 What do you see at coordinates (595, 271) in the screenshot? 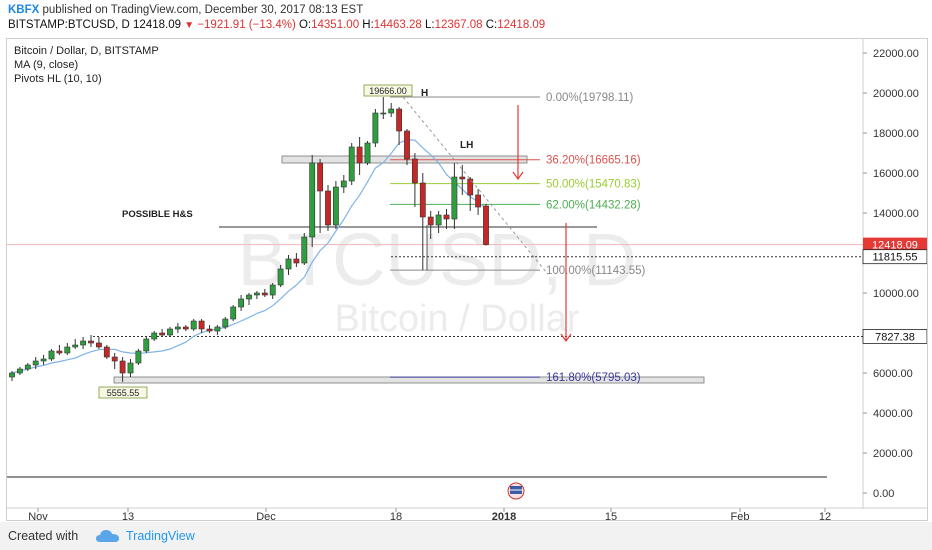
I see `fib-level-label: 100.00%(11143.55)` at bounding box center [595, 271].